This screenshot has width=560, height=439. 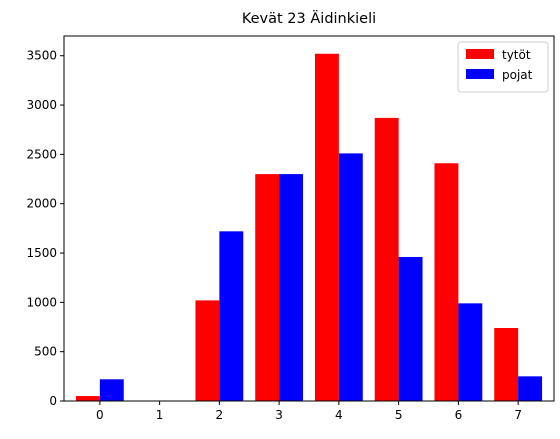 I want to click on x-tick-label-2: 2, so click(x=220, y=415).